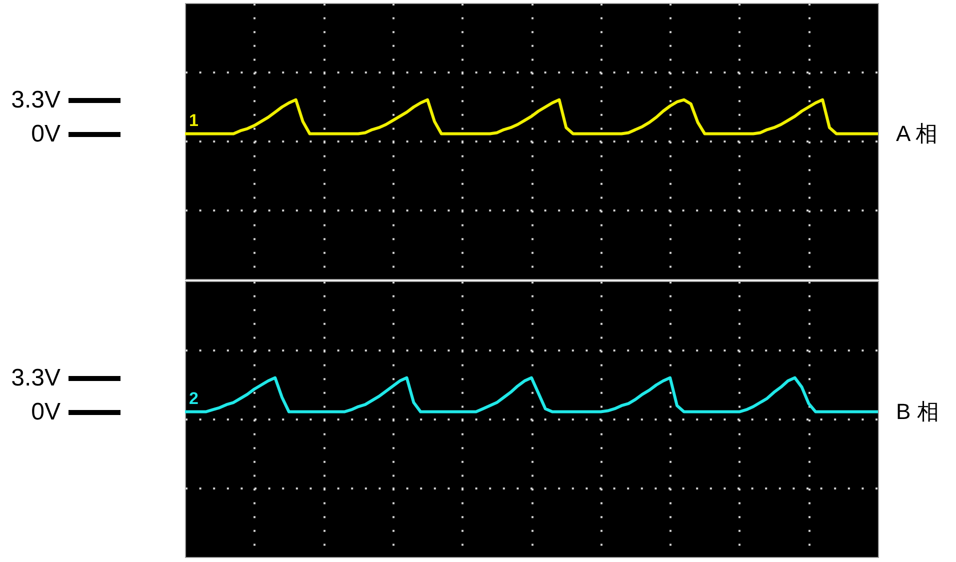 The width and height of the screenshot is (956, 562). I want to click on annotation: 1, so click(193, 120).